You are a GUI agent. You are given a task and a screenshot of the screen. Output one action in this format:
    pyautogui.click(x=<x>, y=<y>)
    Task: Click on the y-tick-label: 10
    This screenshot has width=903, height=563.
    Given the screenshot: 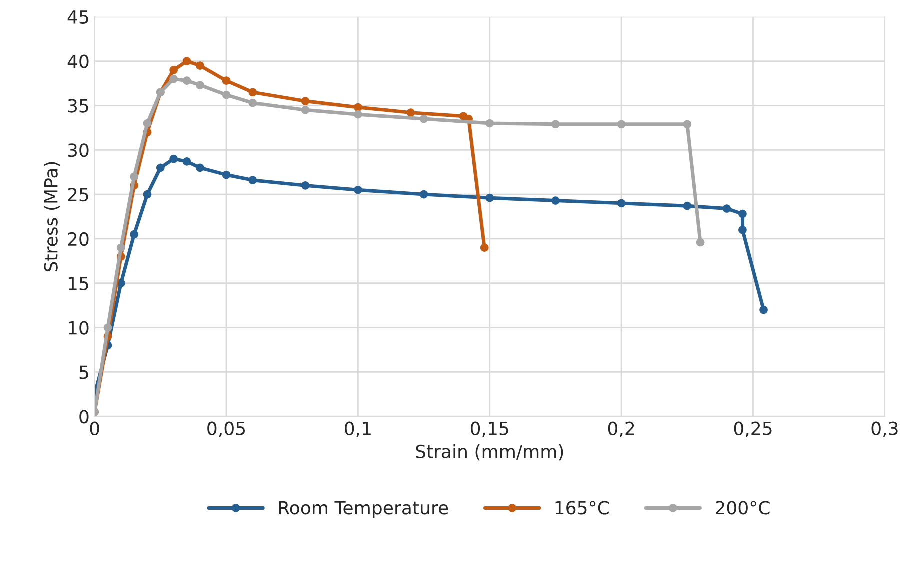 What is the action you would take?
    pyautogui.click(x=78, y=328)
    